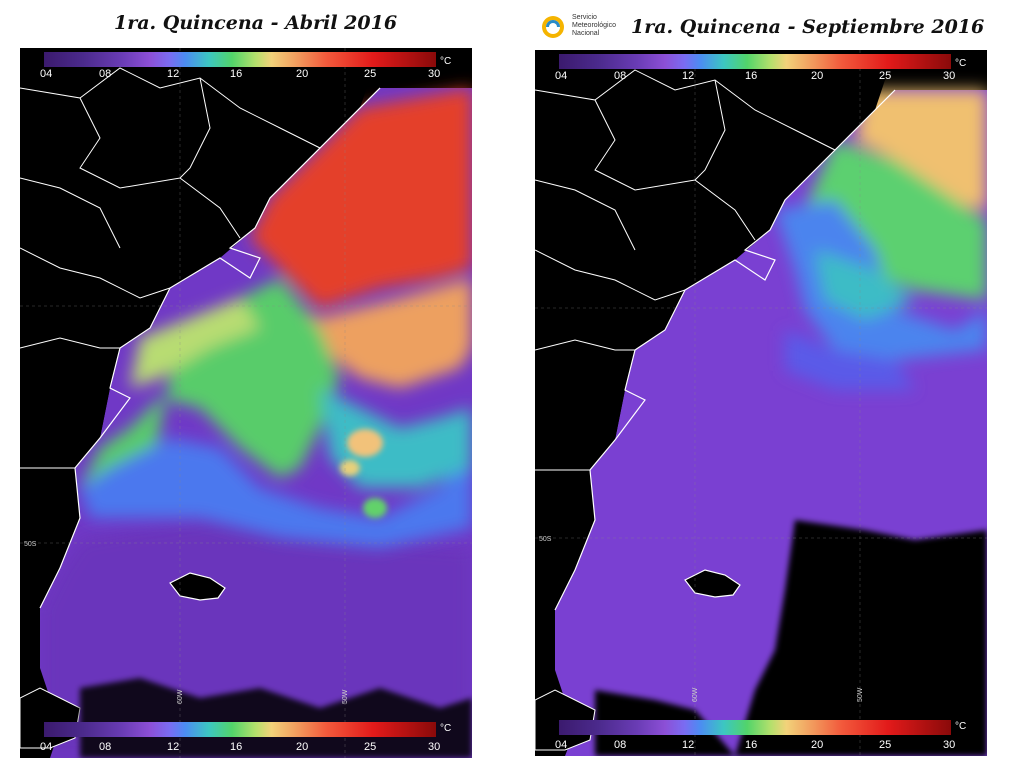 The image size is (1024, 768). I want to click on smn-logo-icon, so click(553, 27).